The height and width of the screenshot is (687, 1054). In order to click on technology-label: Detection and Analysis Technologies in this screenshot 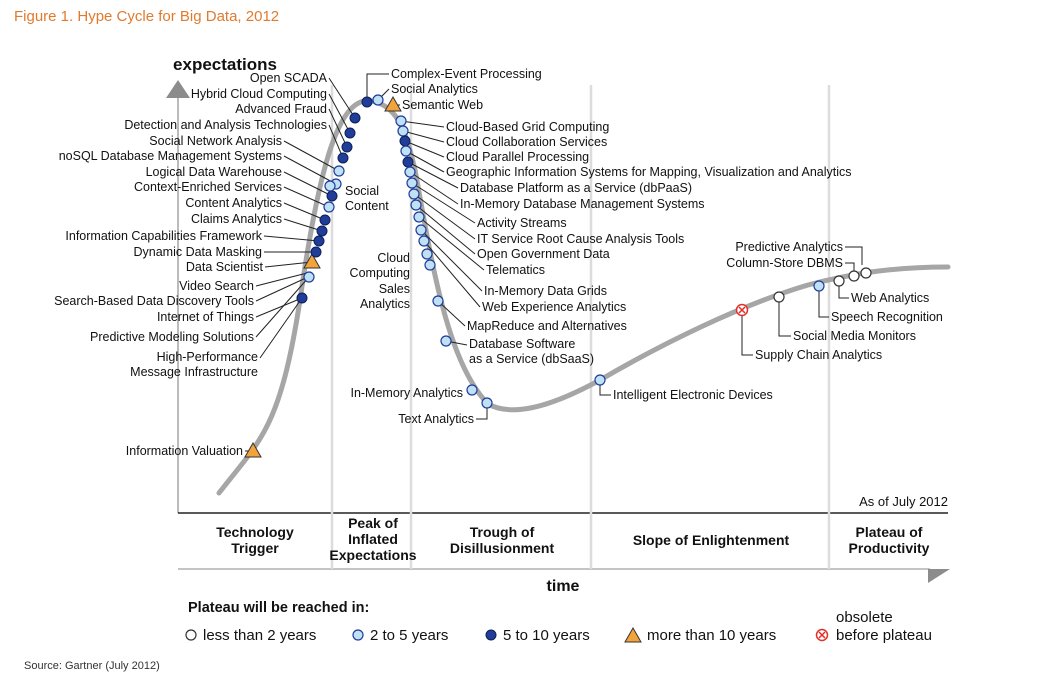, I will do `click(225, 125)`.